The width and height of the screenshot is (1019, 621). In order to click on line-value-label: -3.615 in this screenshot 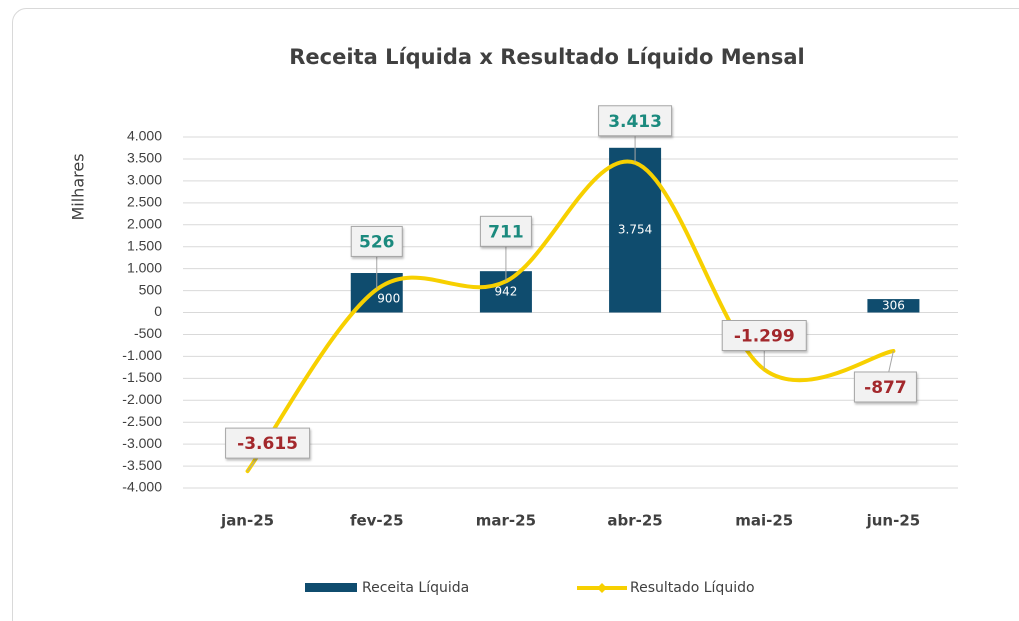, I will do `click(267, 444)`.